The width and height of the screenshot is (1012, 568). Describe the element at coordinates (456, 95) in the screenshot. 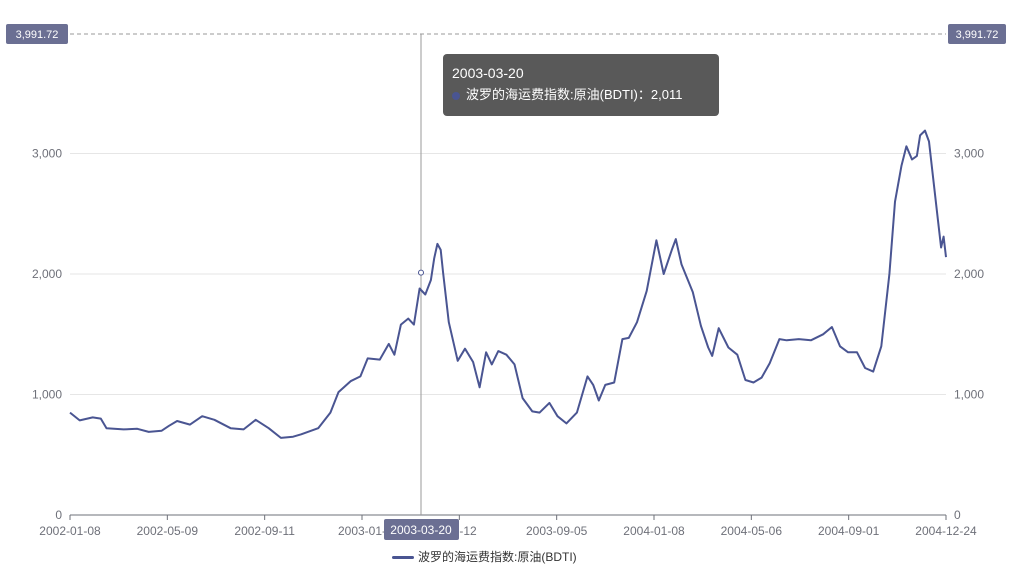

I see `series-dot-icon` at that location.